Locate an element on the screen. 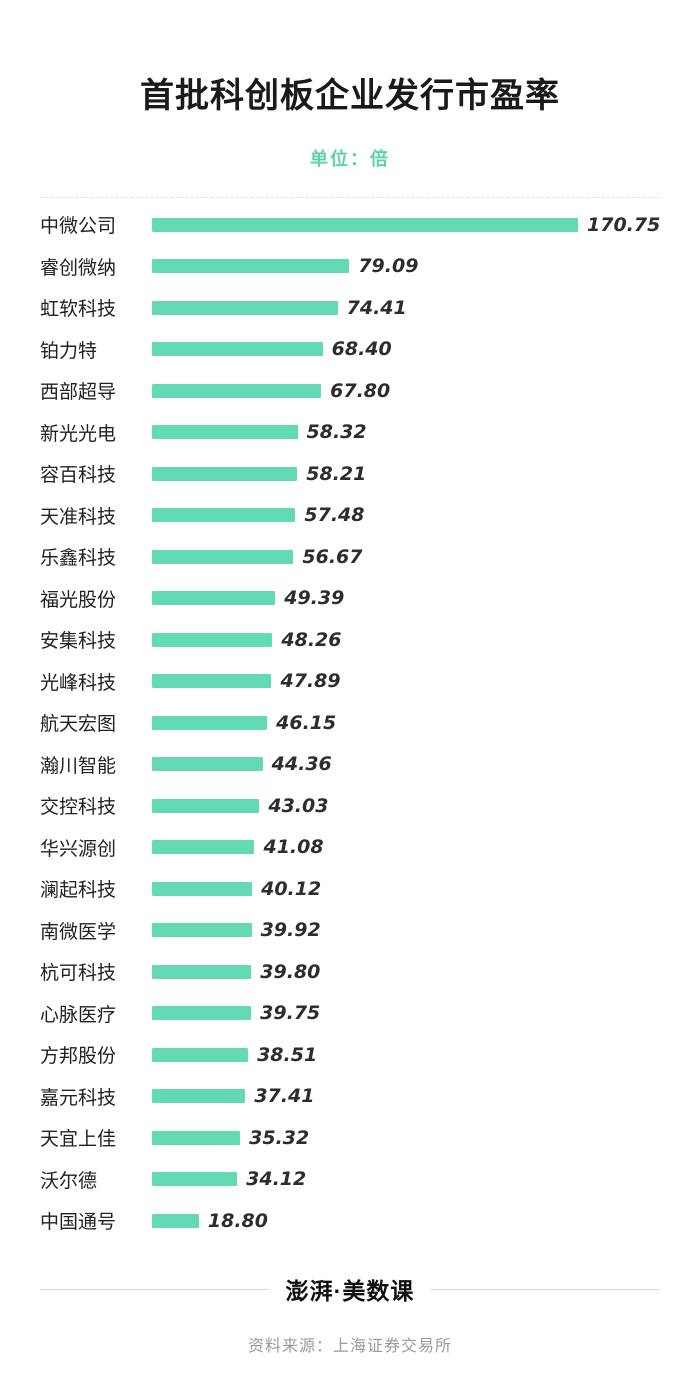 The height and width of the screenshot is (1389, 700). chart-row: 交控科技 43.03 is located at coordinates (350, 806).